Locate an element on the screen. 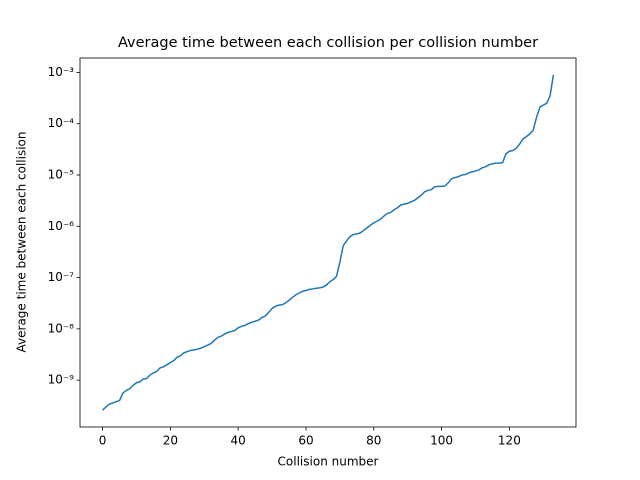 The width and height of the screenshot is (640, 480). x-tick-label: 0 is located at coordinates (103, 441).